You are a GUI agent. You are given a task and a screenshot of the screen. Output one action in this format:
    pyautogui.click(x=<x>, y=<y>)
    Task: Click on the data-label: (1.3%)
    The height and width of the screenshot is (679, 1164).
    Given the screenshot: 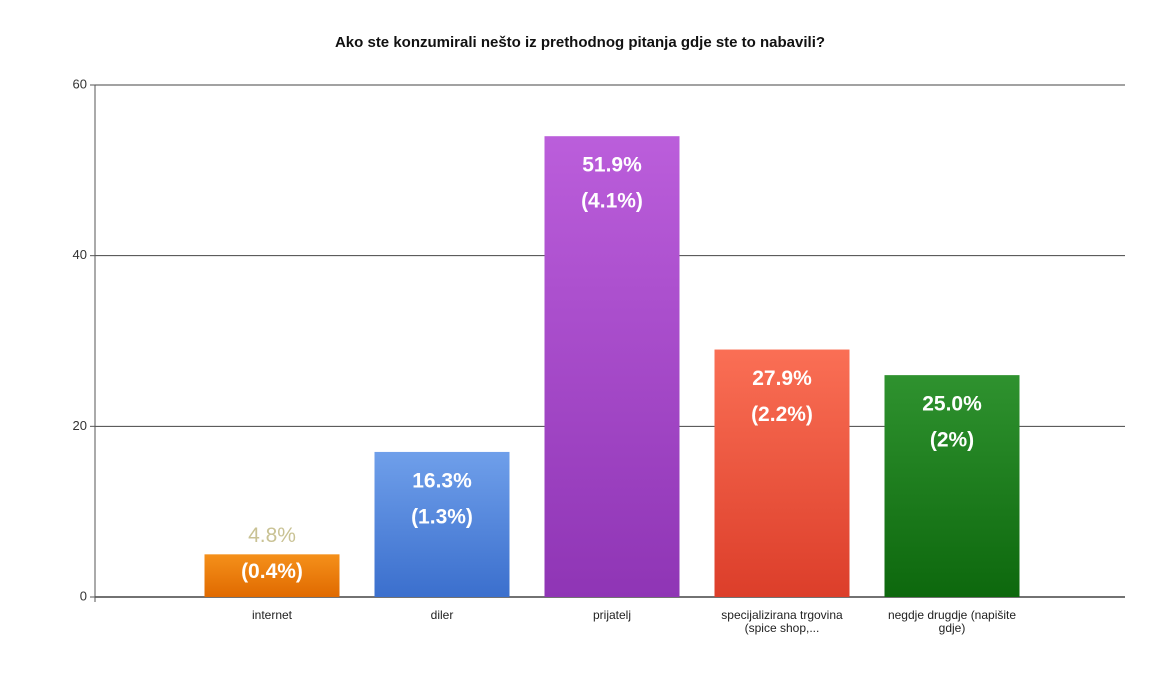 What is the action you would take?
    pyautogui.click(x=442, y=516)
    